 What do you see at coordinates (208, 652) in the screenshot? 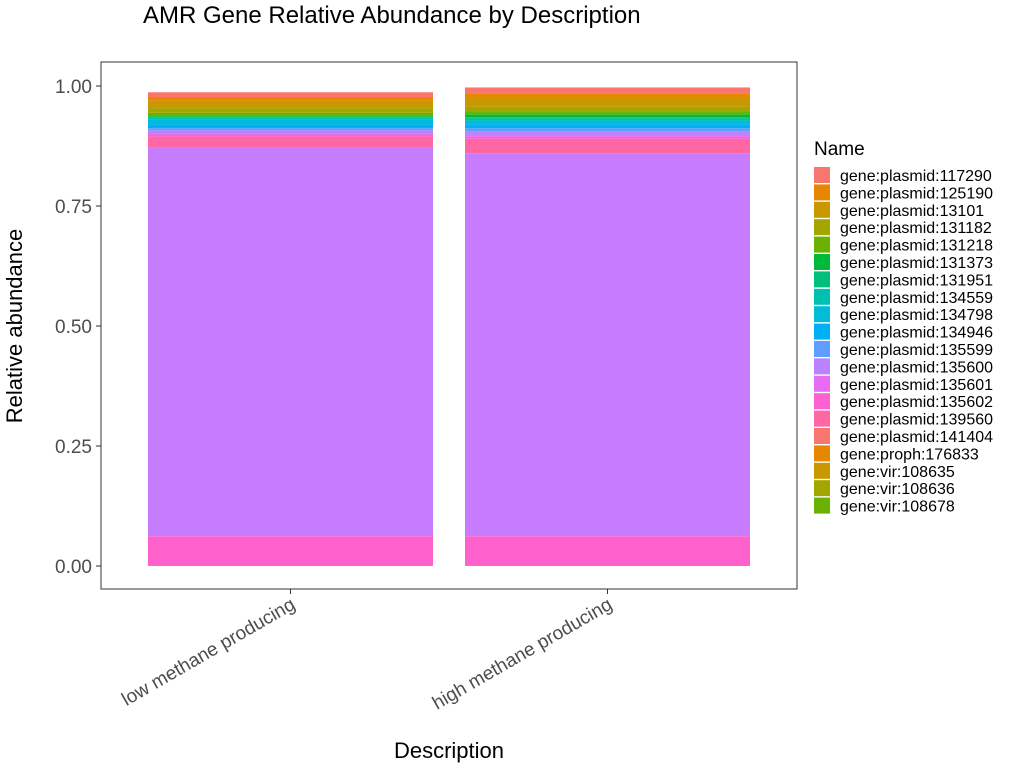
I see `x-tick-label: low methane producing` at bounding box center [208, 652].